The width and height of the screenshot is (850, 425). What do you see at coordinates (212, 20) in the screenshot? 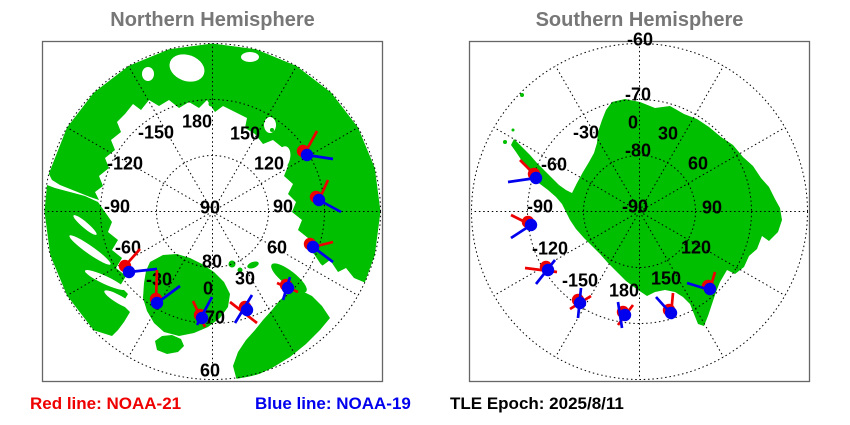
I see `north-map-title: Northern Hemisphere` at bounding box center [212, 20].